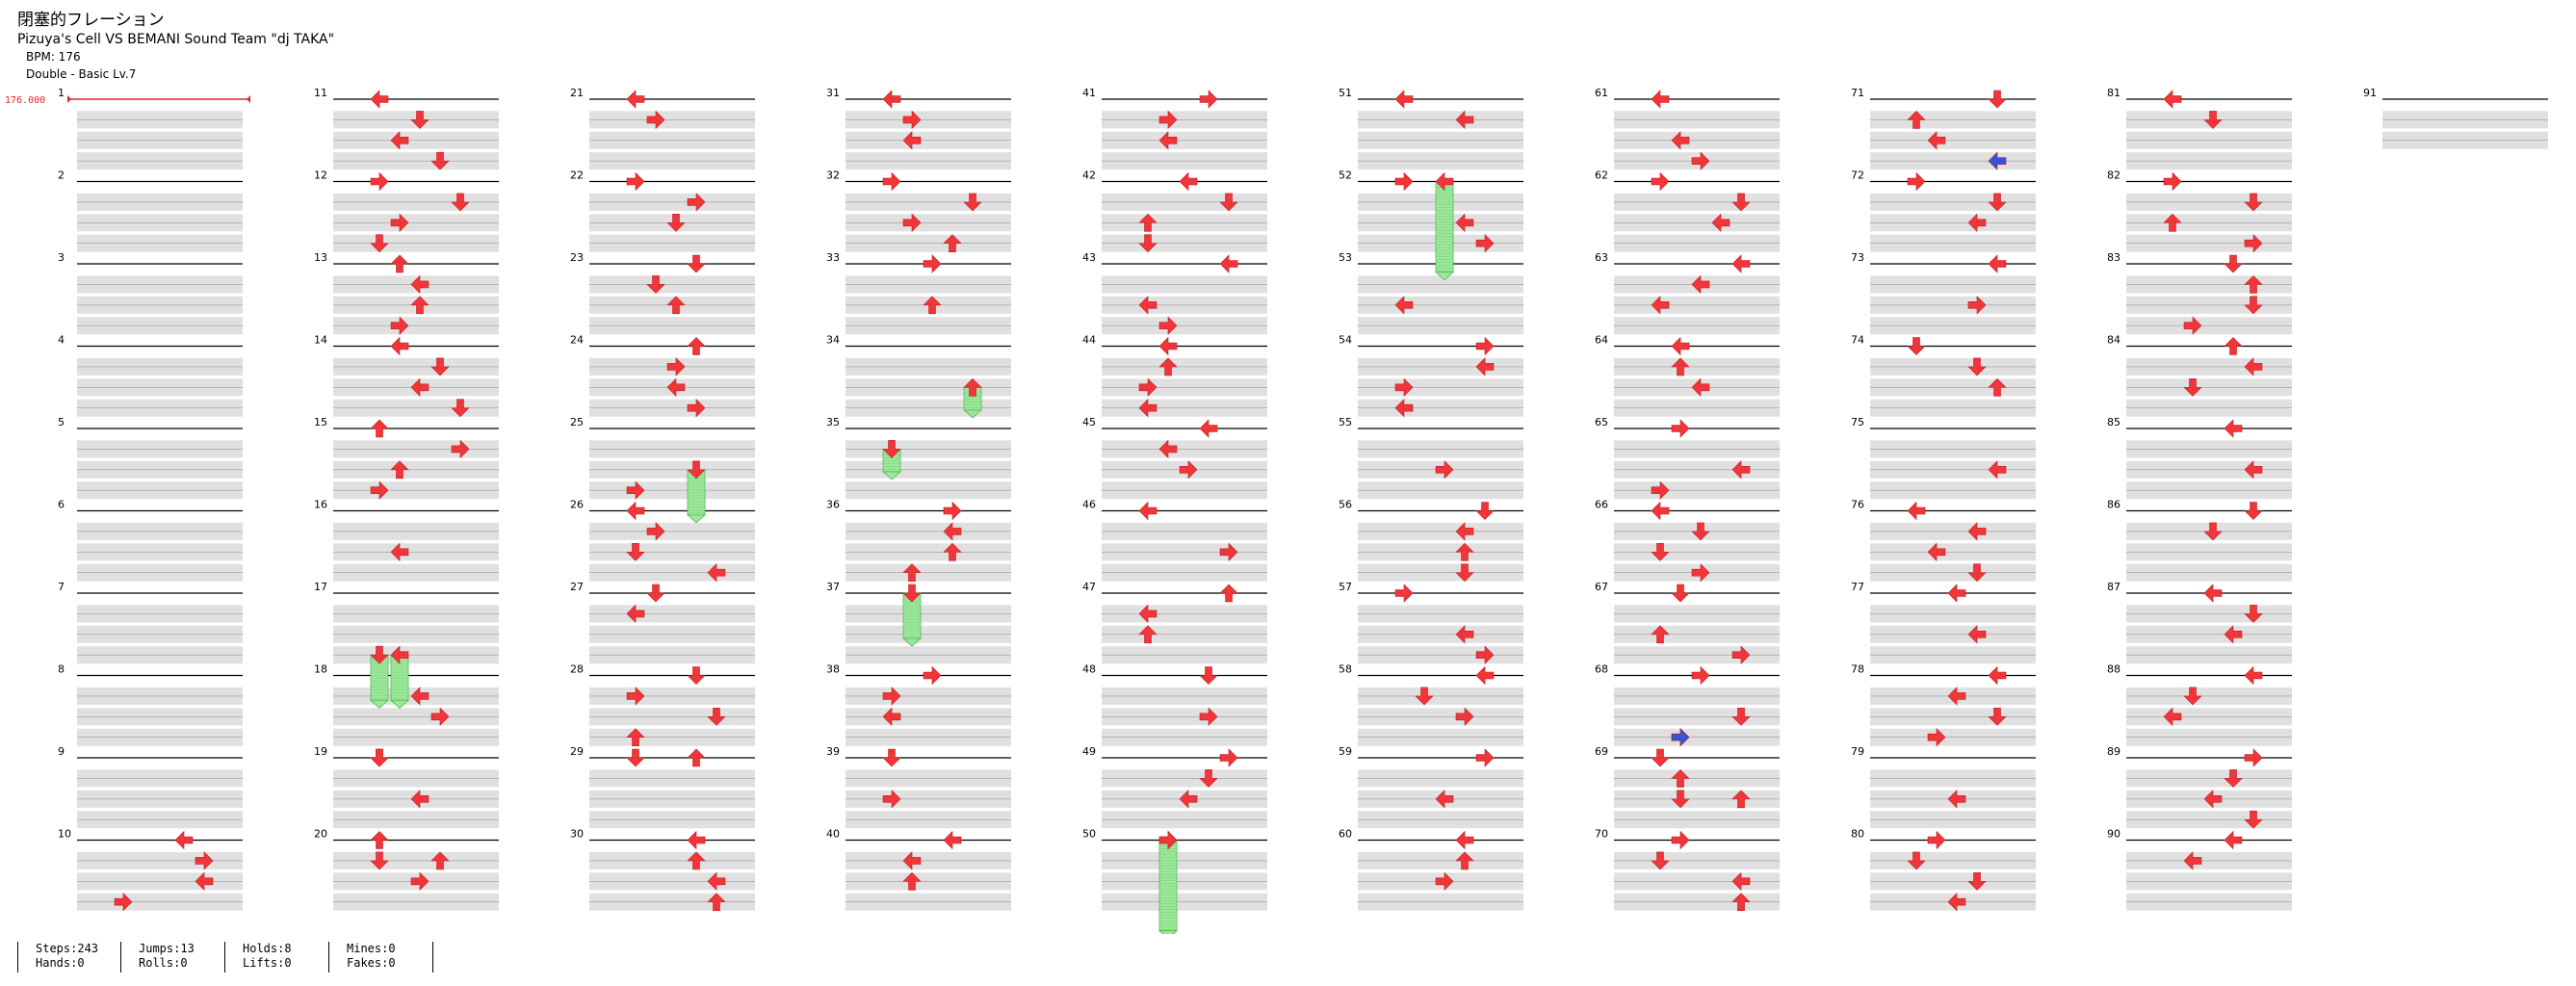 This screenshot has height=986, width=2576. What do you see at coordinates (1089, 751) in the screenshot?
I see `measure-number: 49` at bounding box center [1089, 751].